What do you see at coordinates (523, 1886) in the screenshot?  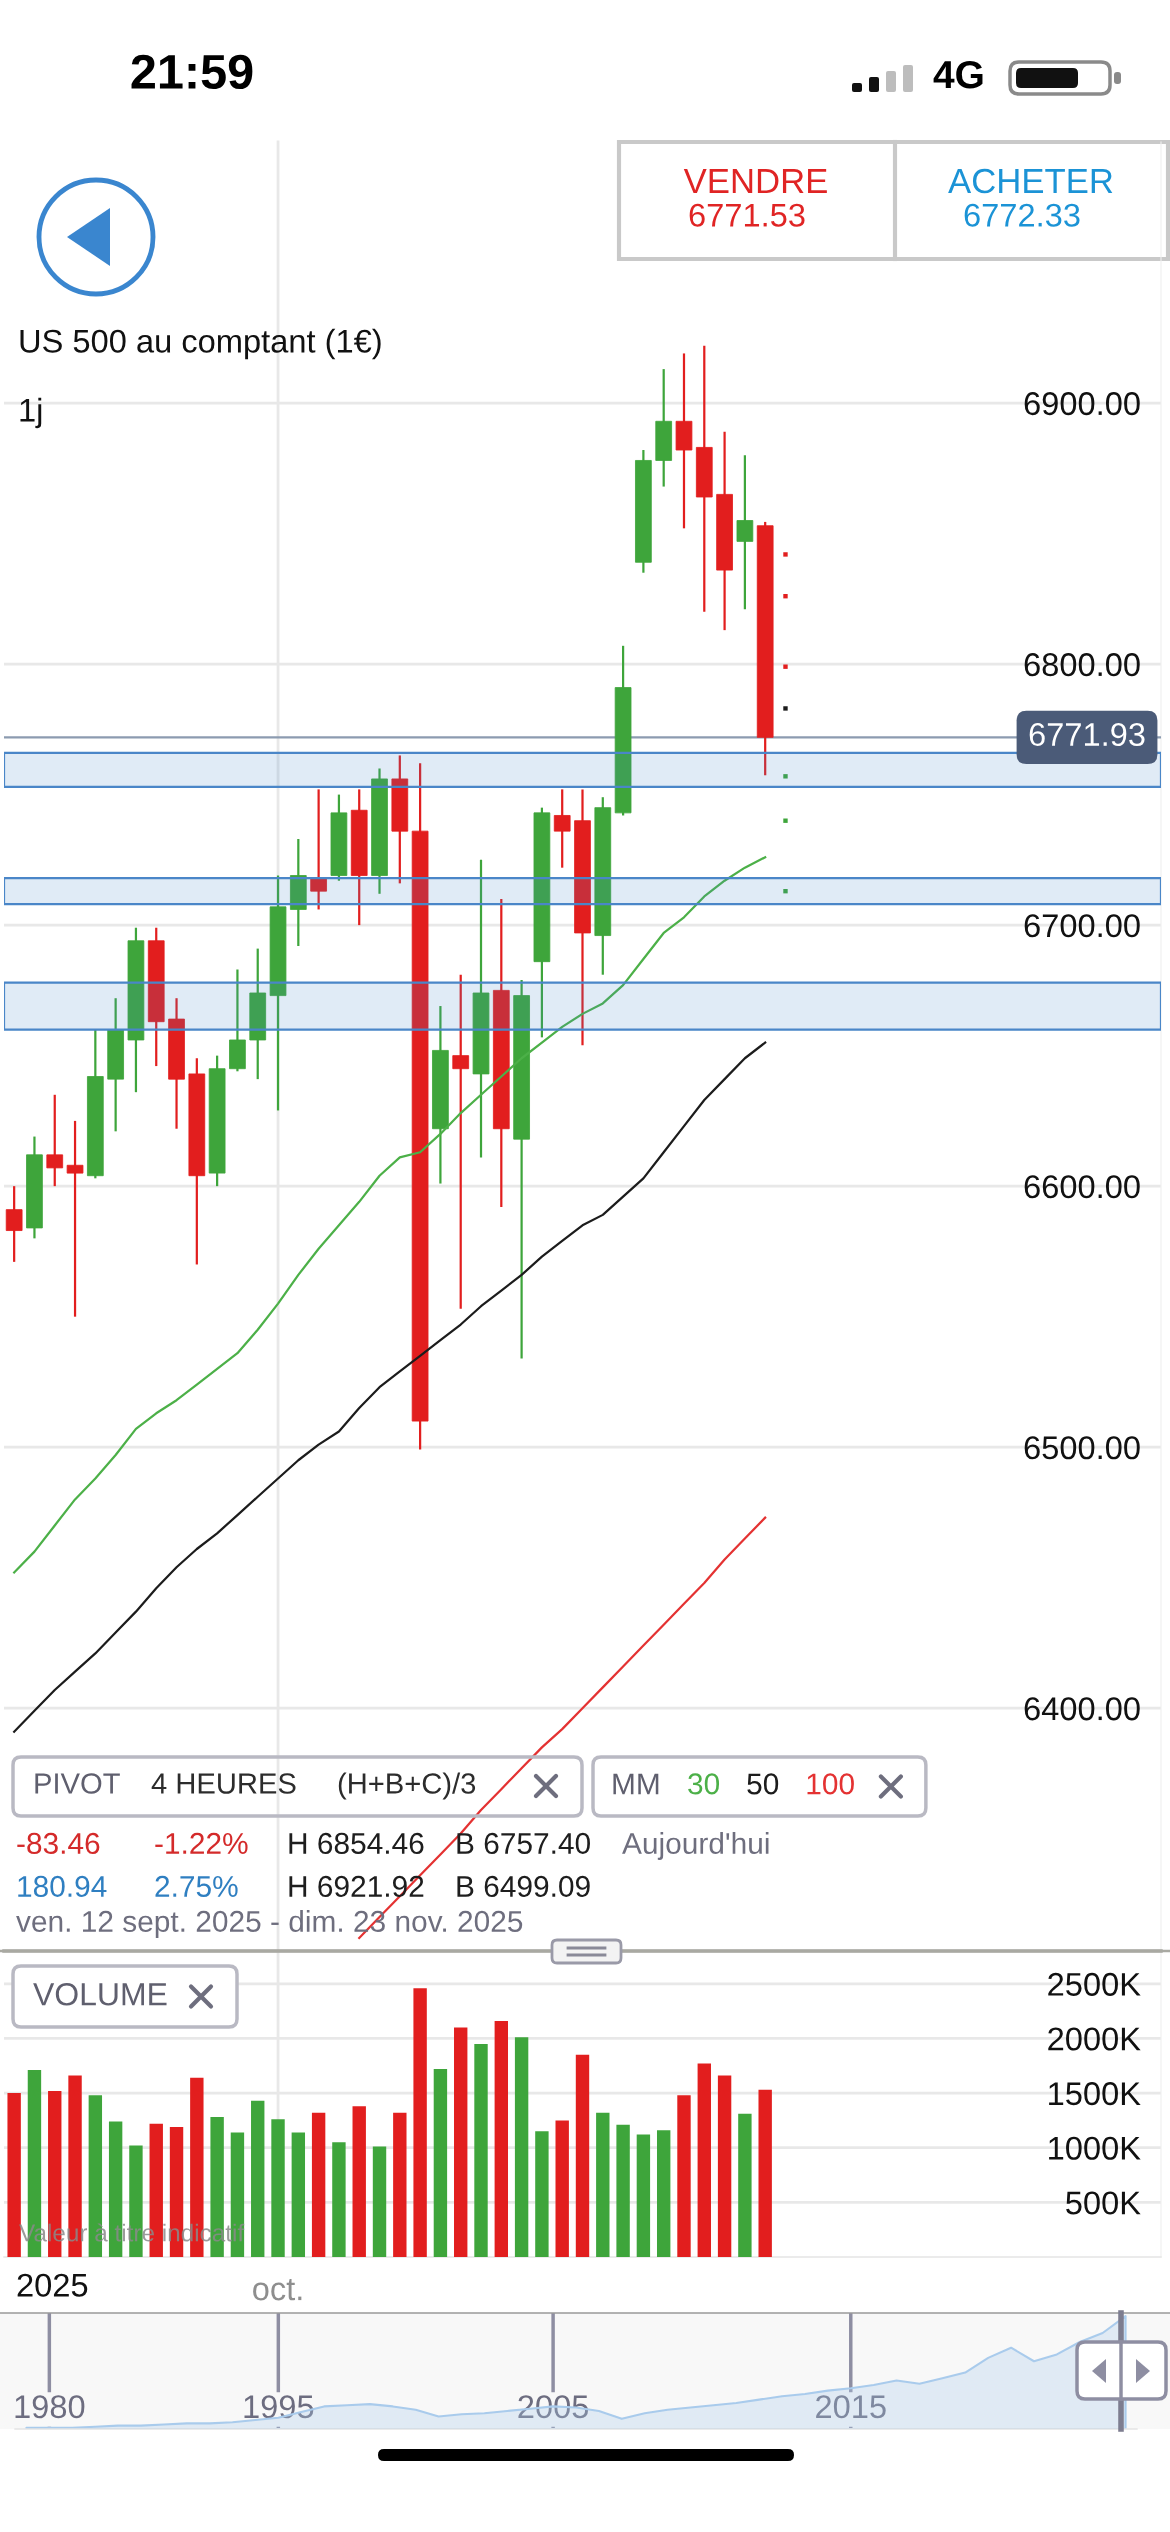 I see `annotation: B 6499.09` at bounding box center [523, 1886].